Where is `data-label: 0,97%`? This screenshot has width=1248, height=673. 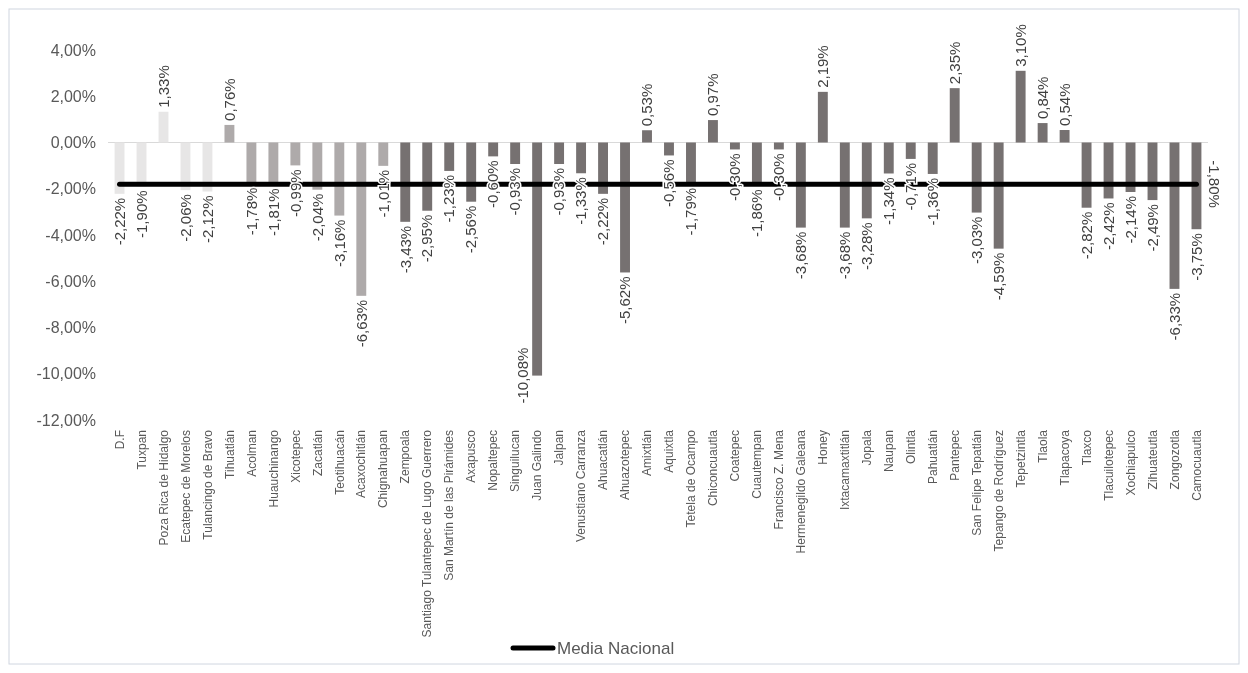 data-label: 0,97% is located at coordinates (713, 95).